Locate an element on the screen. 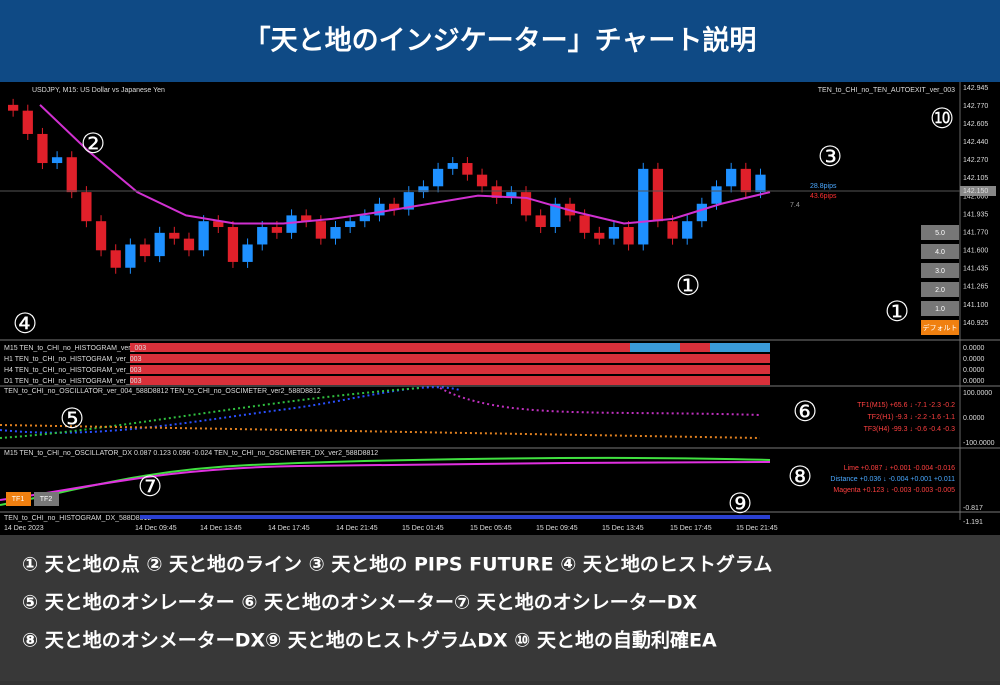  osc-readout: TF1(M15) +65.6 ↓ -7.1 -2.3 -0.2 is located at coordinates (906, 405).